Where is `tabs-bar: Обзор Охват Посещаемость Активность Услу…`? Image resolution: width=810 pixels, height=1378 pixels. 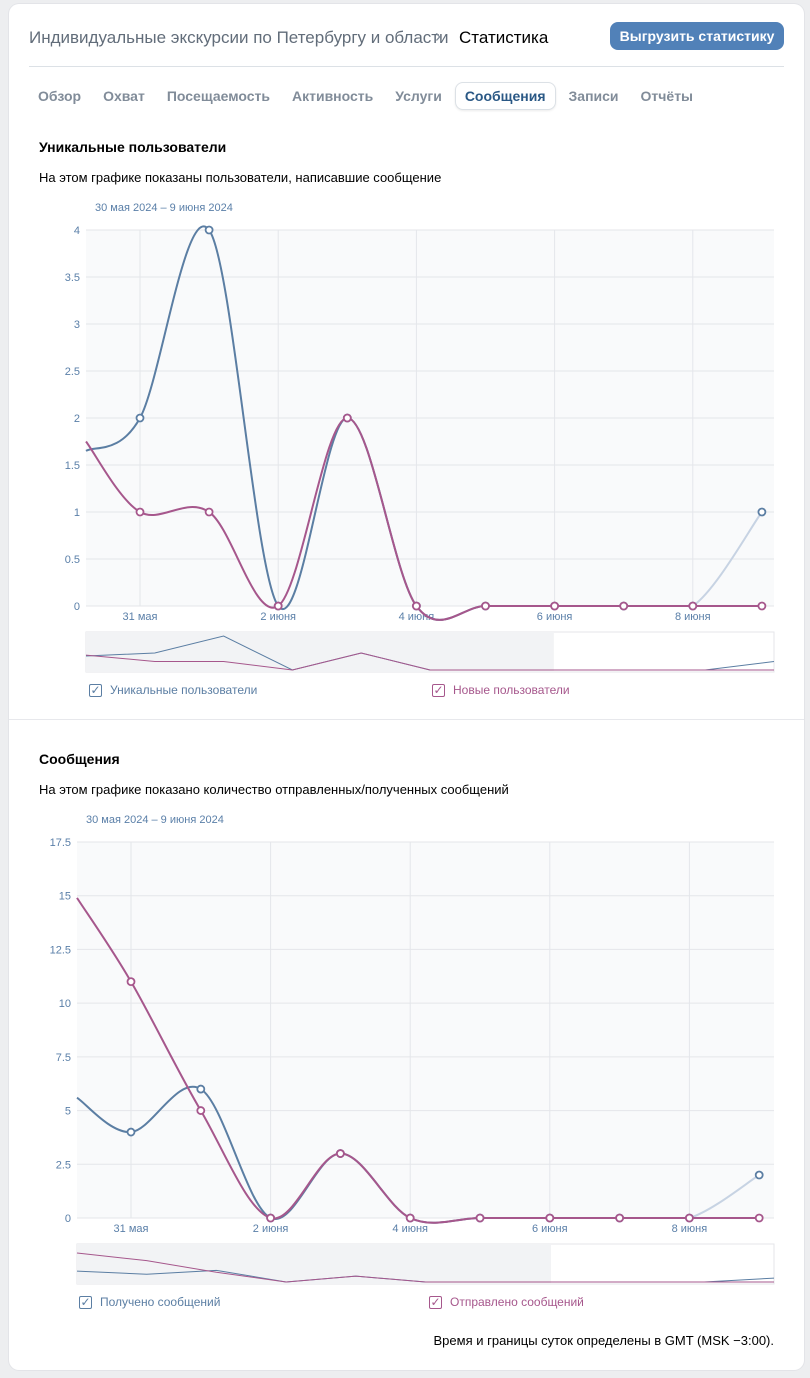 tabs-bar: Обзор Охват Посещаемость Активность Услу… is located at coordinates (365, 98).